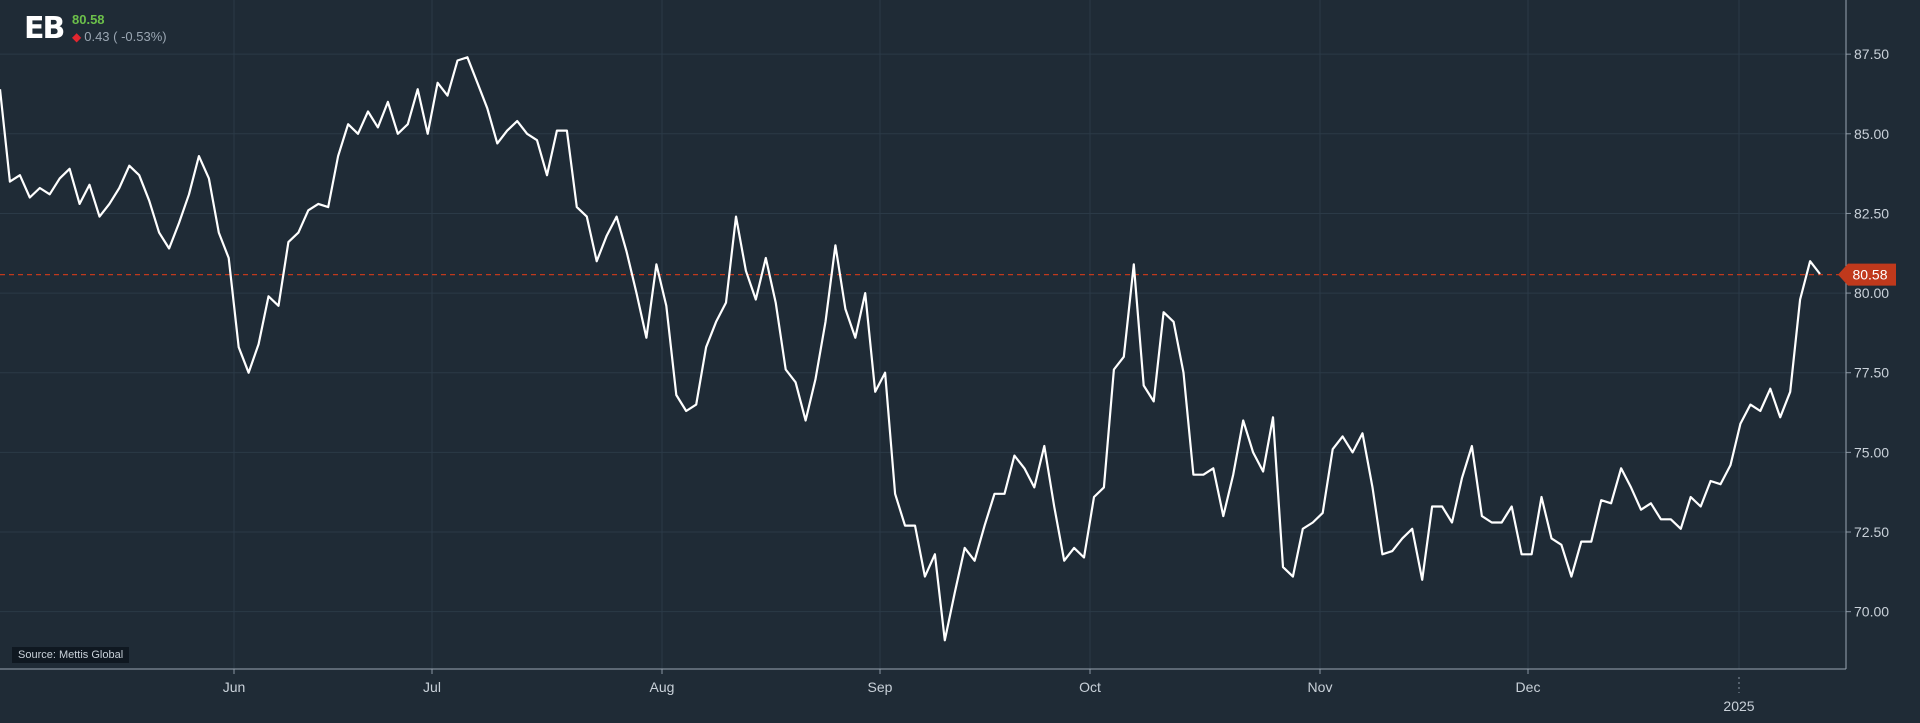 The width and height of the screenshot is (1920, 723). What do you see at coordinates (1871, 213) in the screenshot?
I see `y-tick-label: 82.50` at bounding box center [1871, 213].